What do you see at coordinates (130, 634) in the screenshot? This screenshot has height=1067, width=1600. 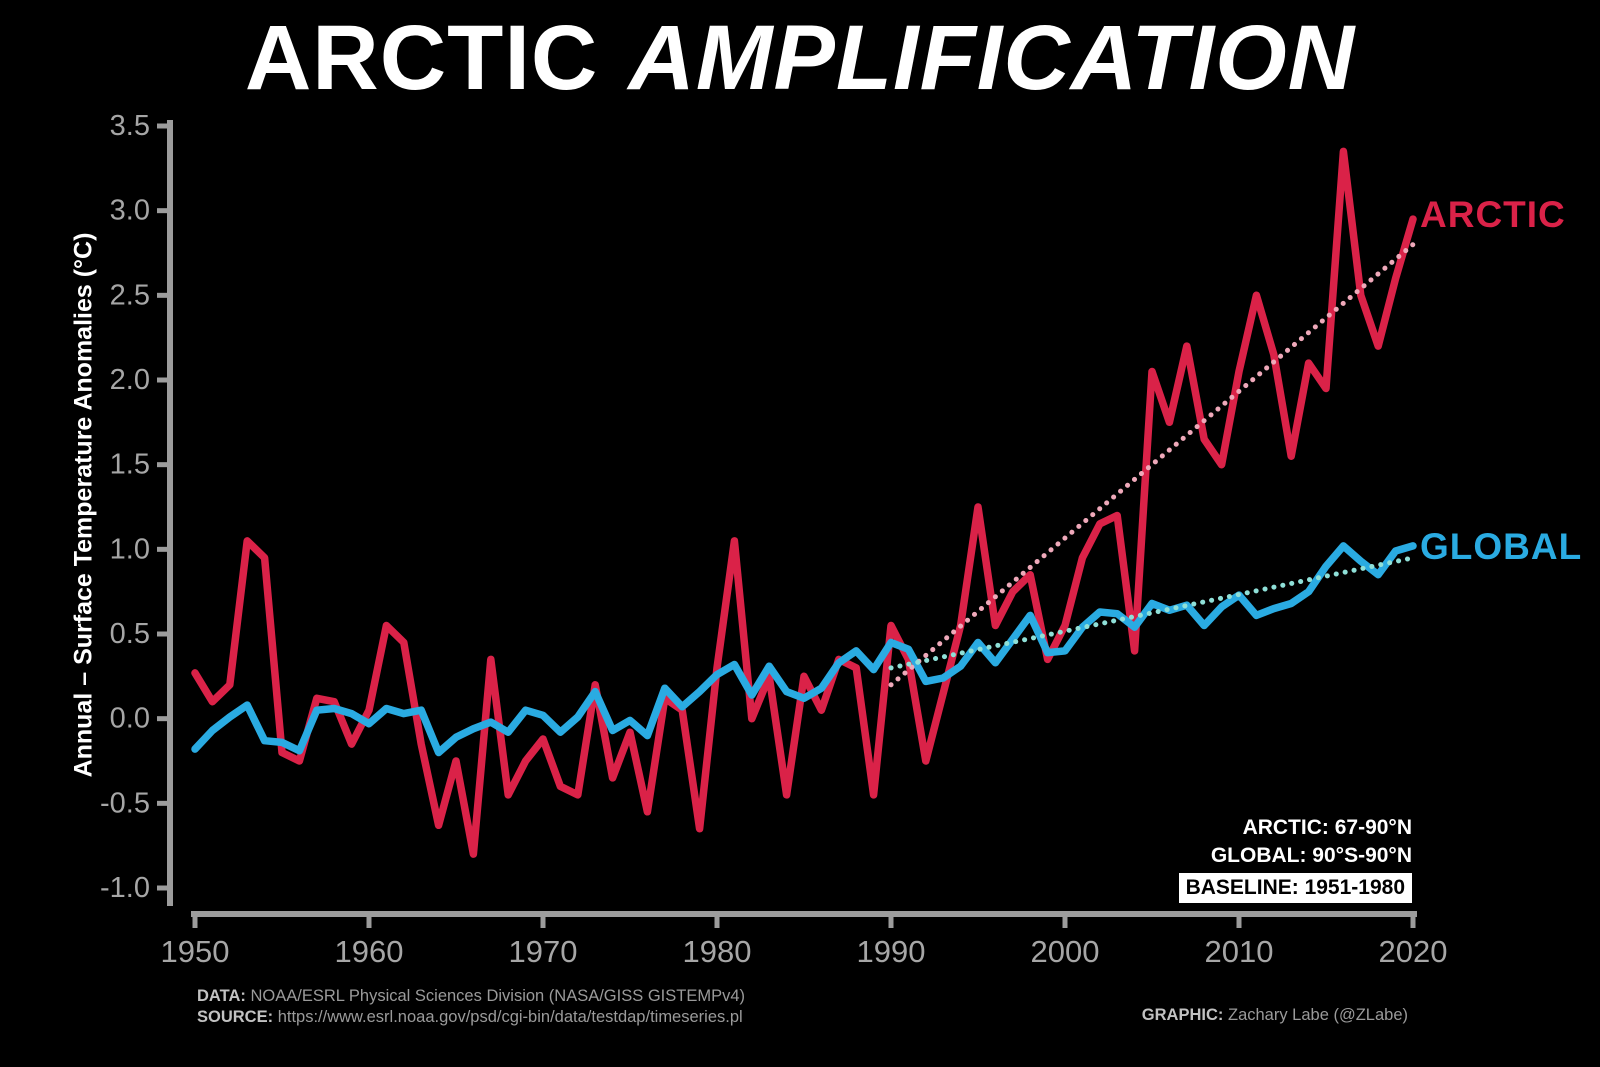 I see `y-tick-label: 0.5` at bounding box center [130, 634].